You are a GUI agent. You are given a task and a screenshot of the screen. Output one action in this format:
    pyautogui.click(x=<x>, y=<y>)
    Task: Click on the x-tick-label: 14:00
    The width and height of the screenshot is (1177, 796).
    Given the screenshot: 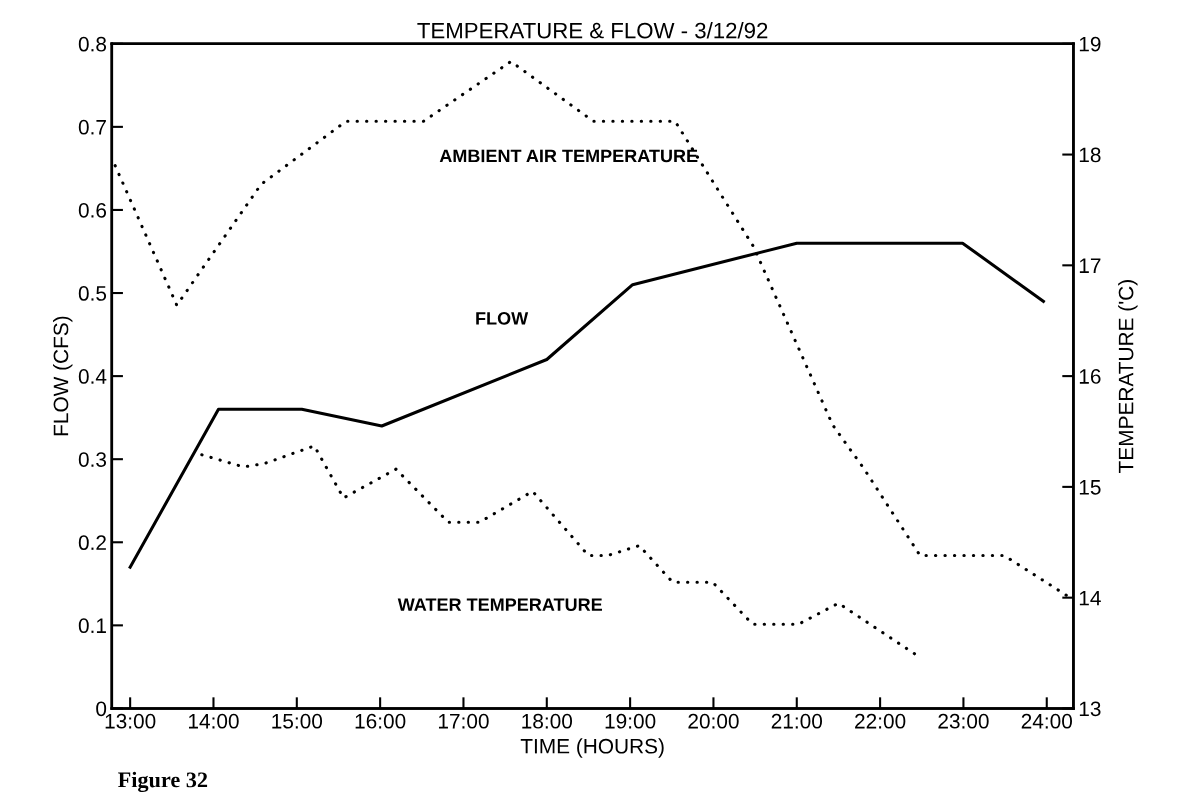 What is the action you would take?
    pyautogui.click(x=214, y=721)
    